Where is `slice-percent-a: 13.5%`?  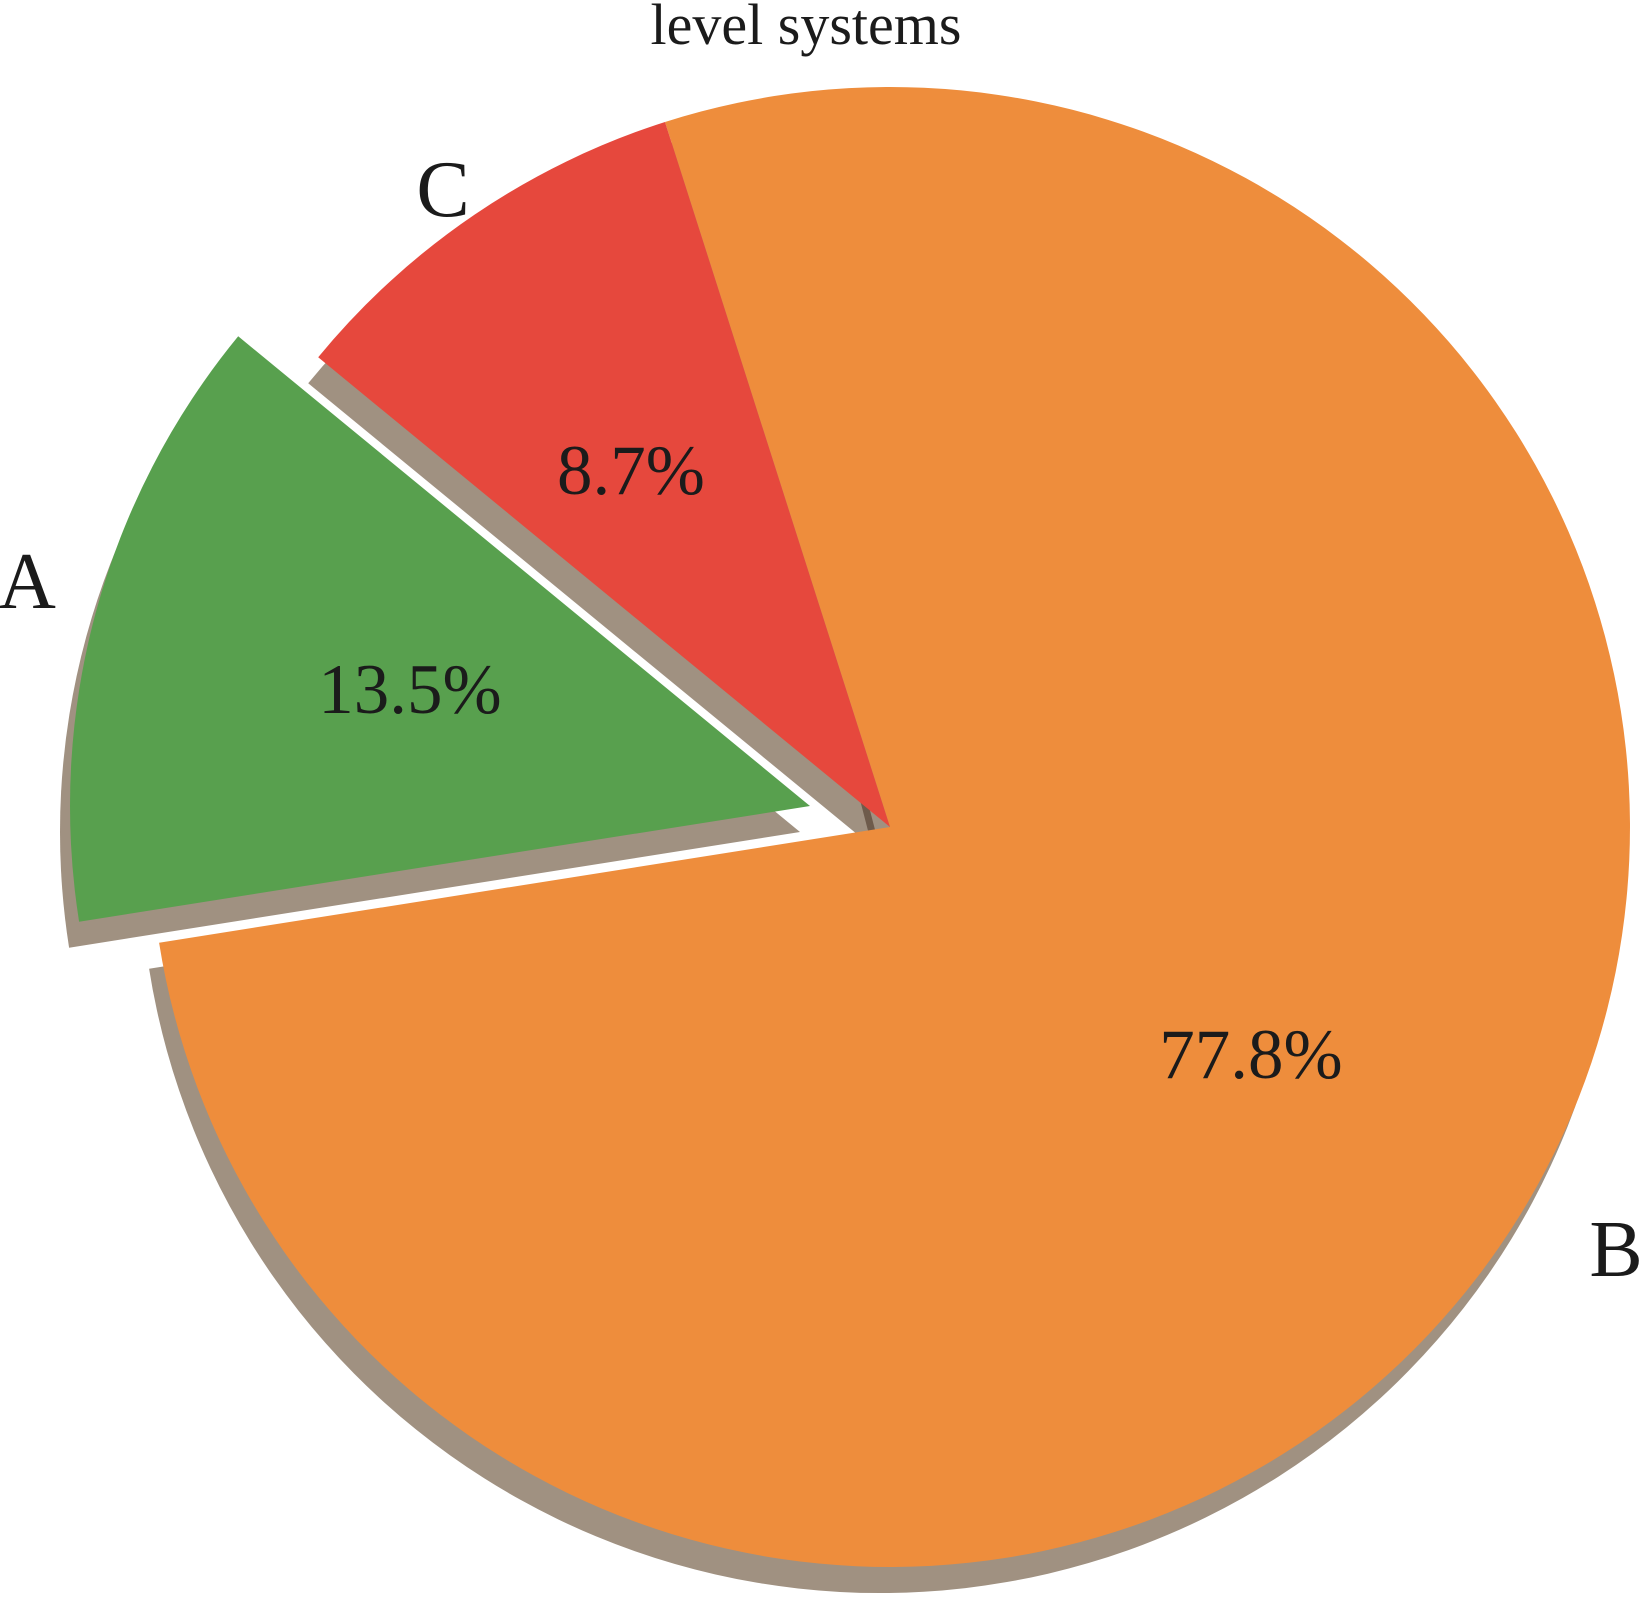 slice-percent-a: 13.5% is located at coordinates (409, 690).